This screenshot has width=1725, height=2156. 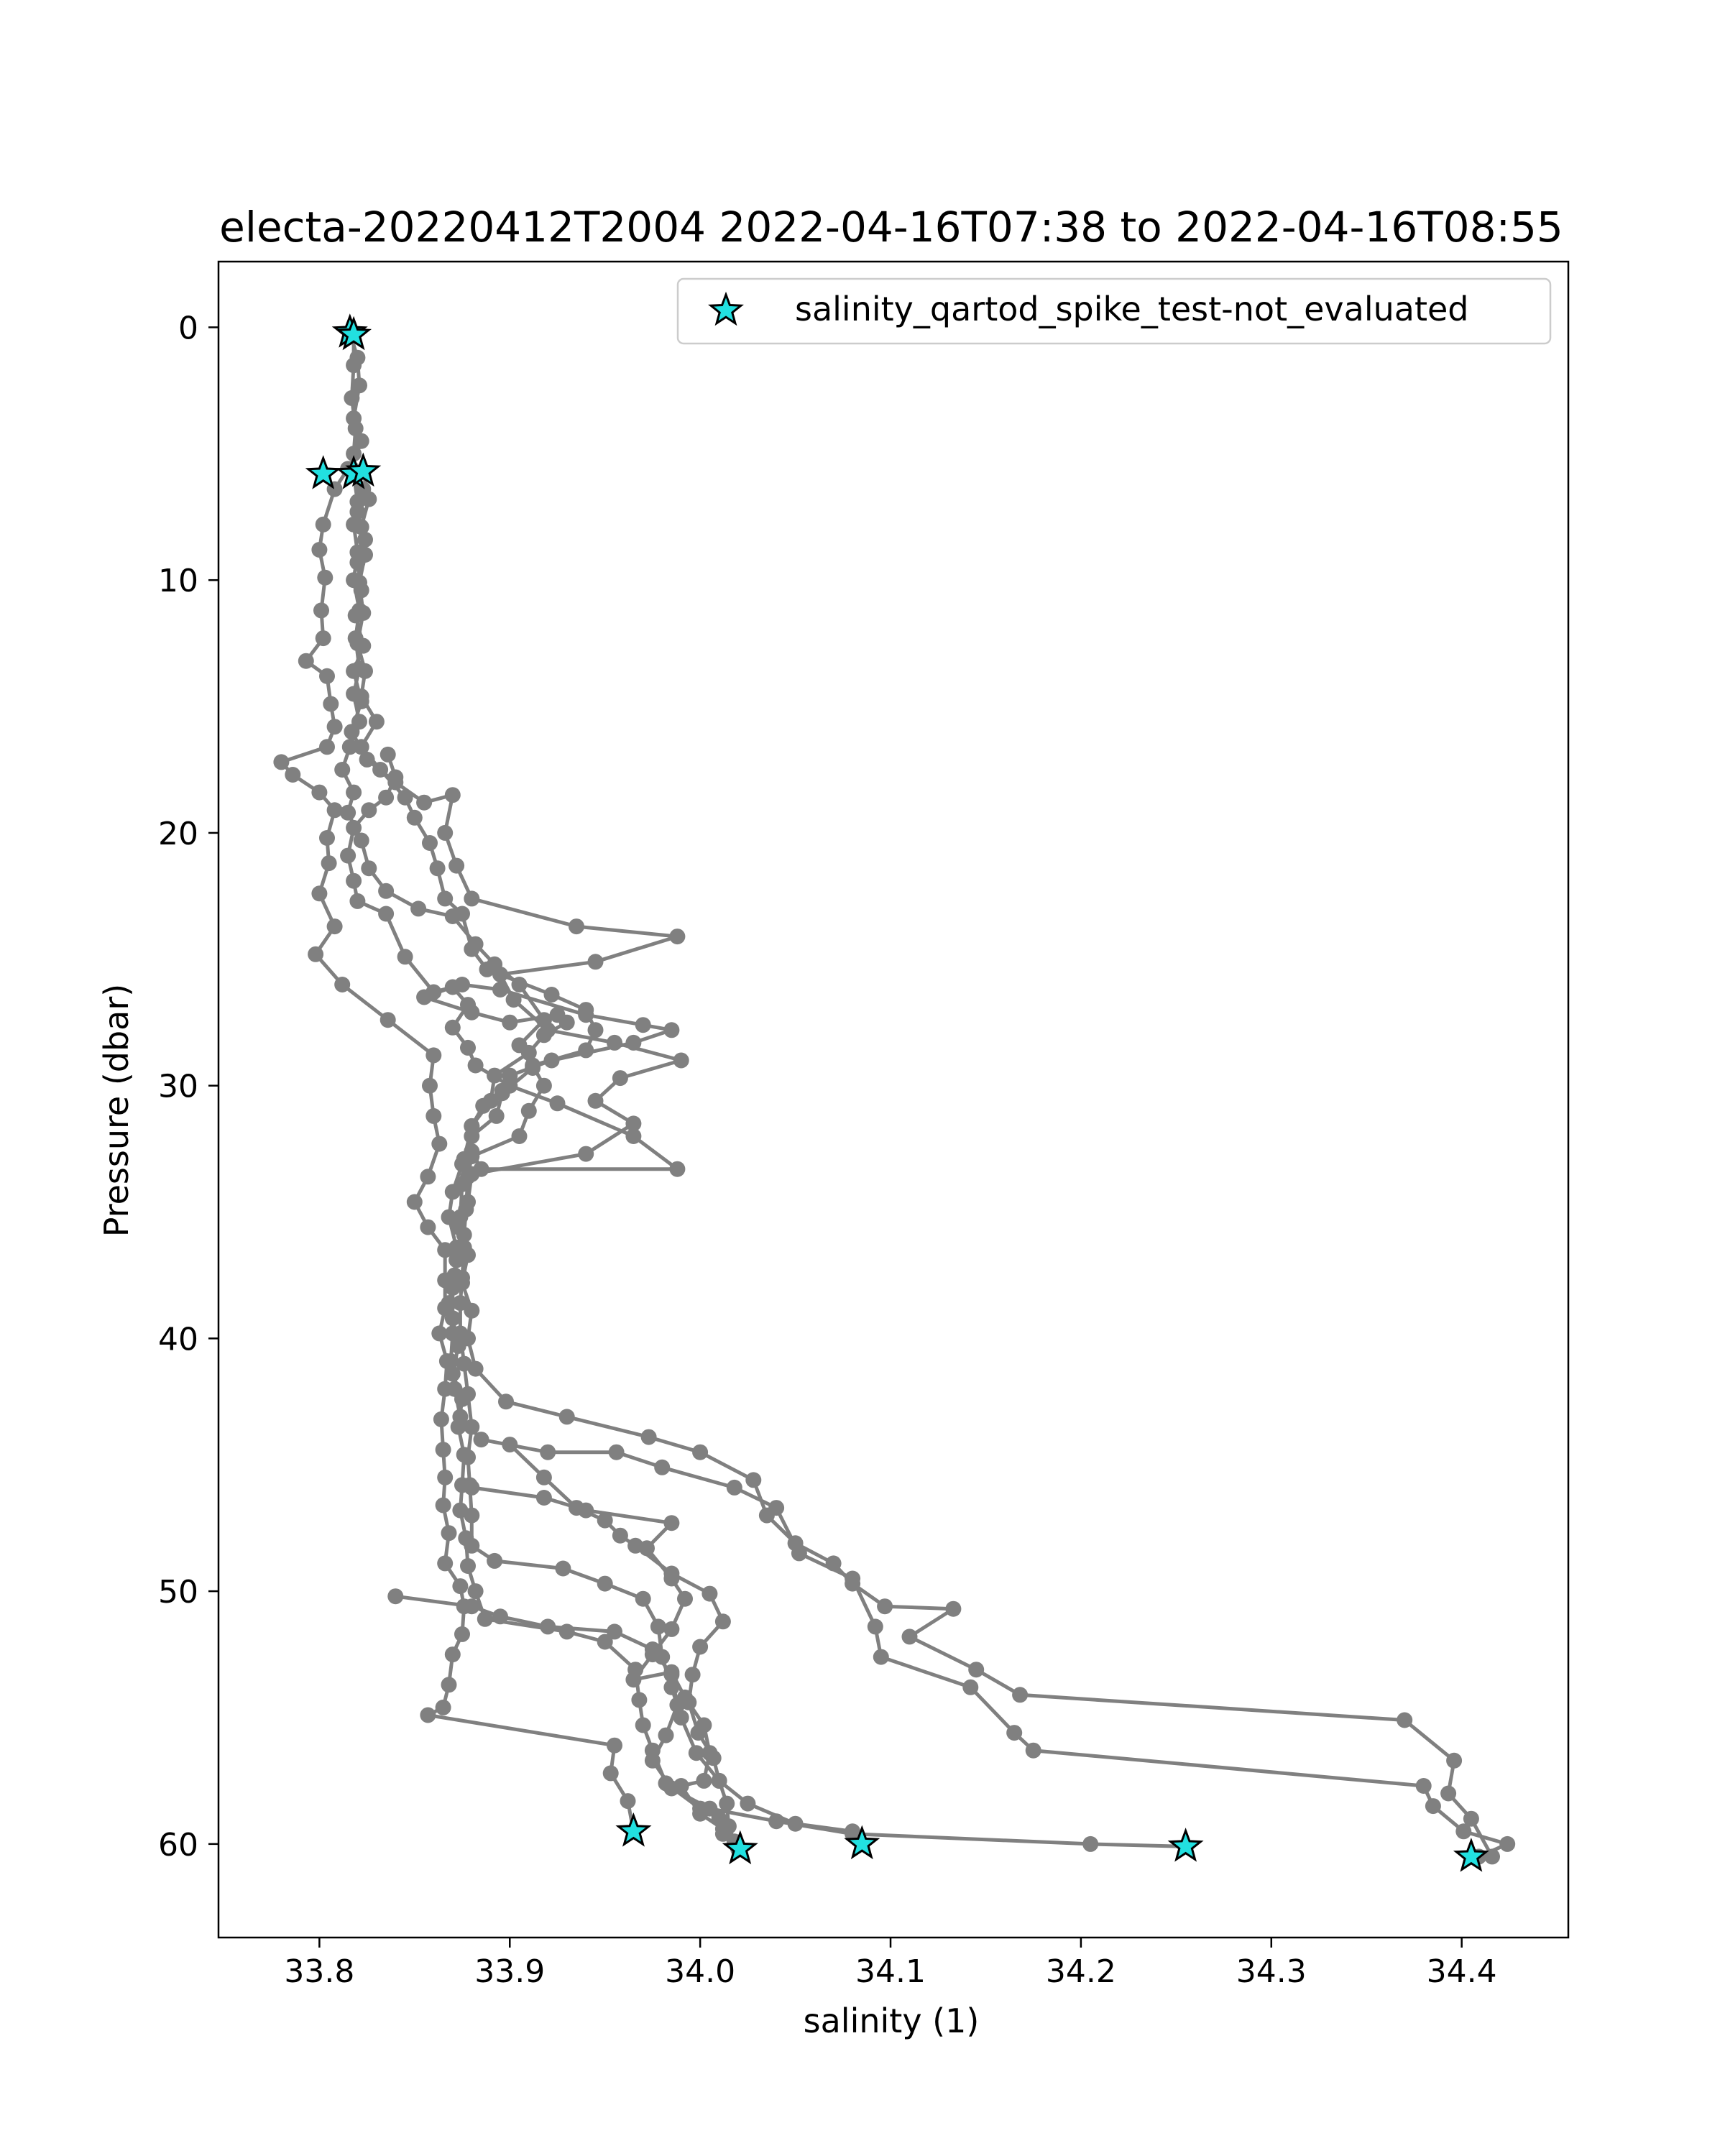 I want to click on legend: salinity_qartod_spike_test-not_evaluated, so click(x=1114, y=311).